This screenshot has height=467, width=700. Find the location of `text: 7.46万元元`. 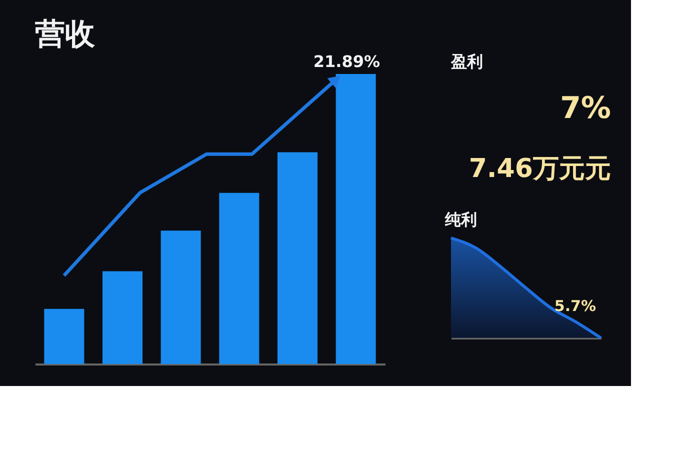

text: 7.46万元元 is located at coordinates (539, 169).